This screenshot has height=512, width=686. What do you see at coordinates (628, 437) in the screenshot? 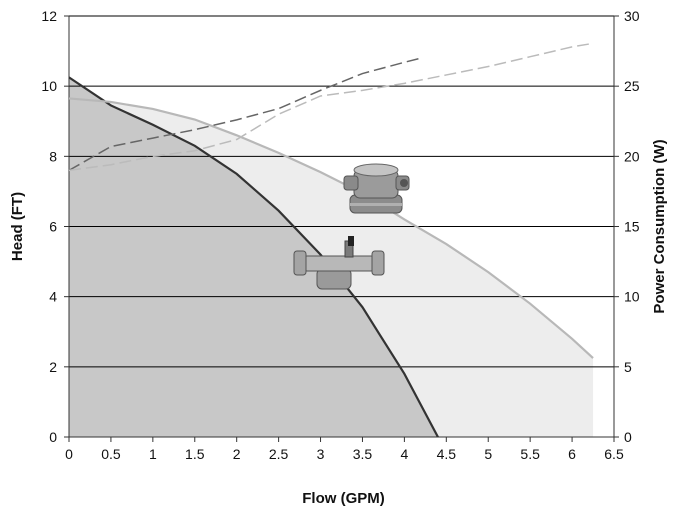
I see `y2-tick-label-0: 0` at bounding box center [628, 437].